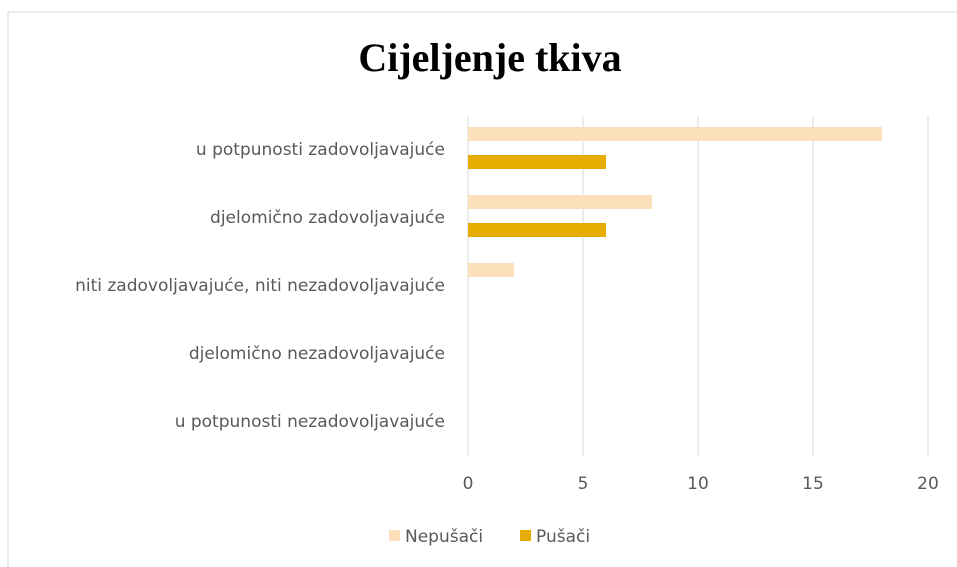  I want to click on x-tick-label: 10, so click(698, 484).